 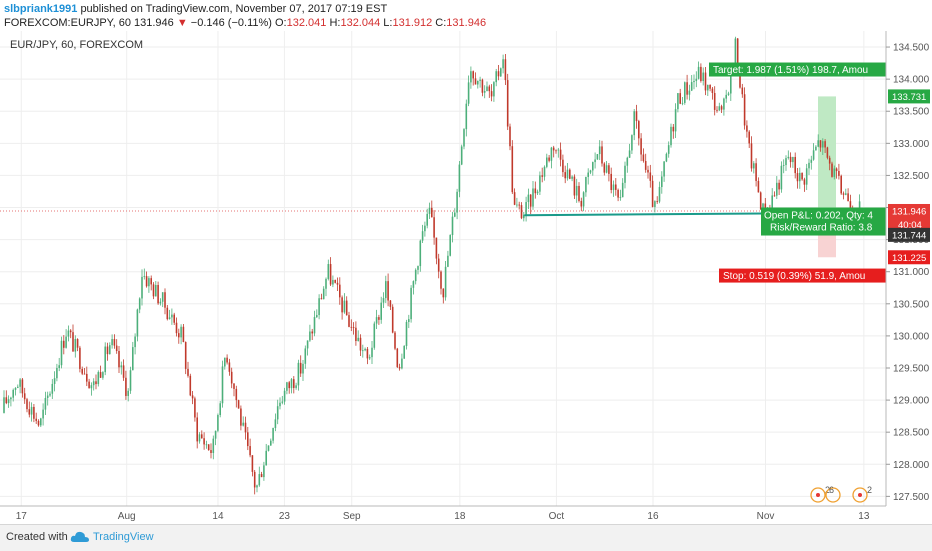 What do you see at coordinates (557, 516) in the screenshot?
I see `time-tick-label: Oct` at bounding box center [557, 516].